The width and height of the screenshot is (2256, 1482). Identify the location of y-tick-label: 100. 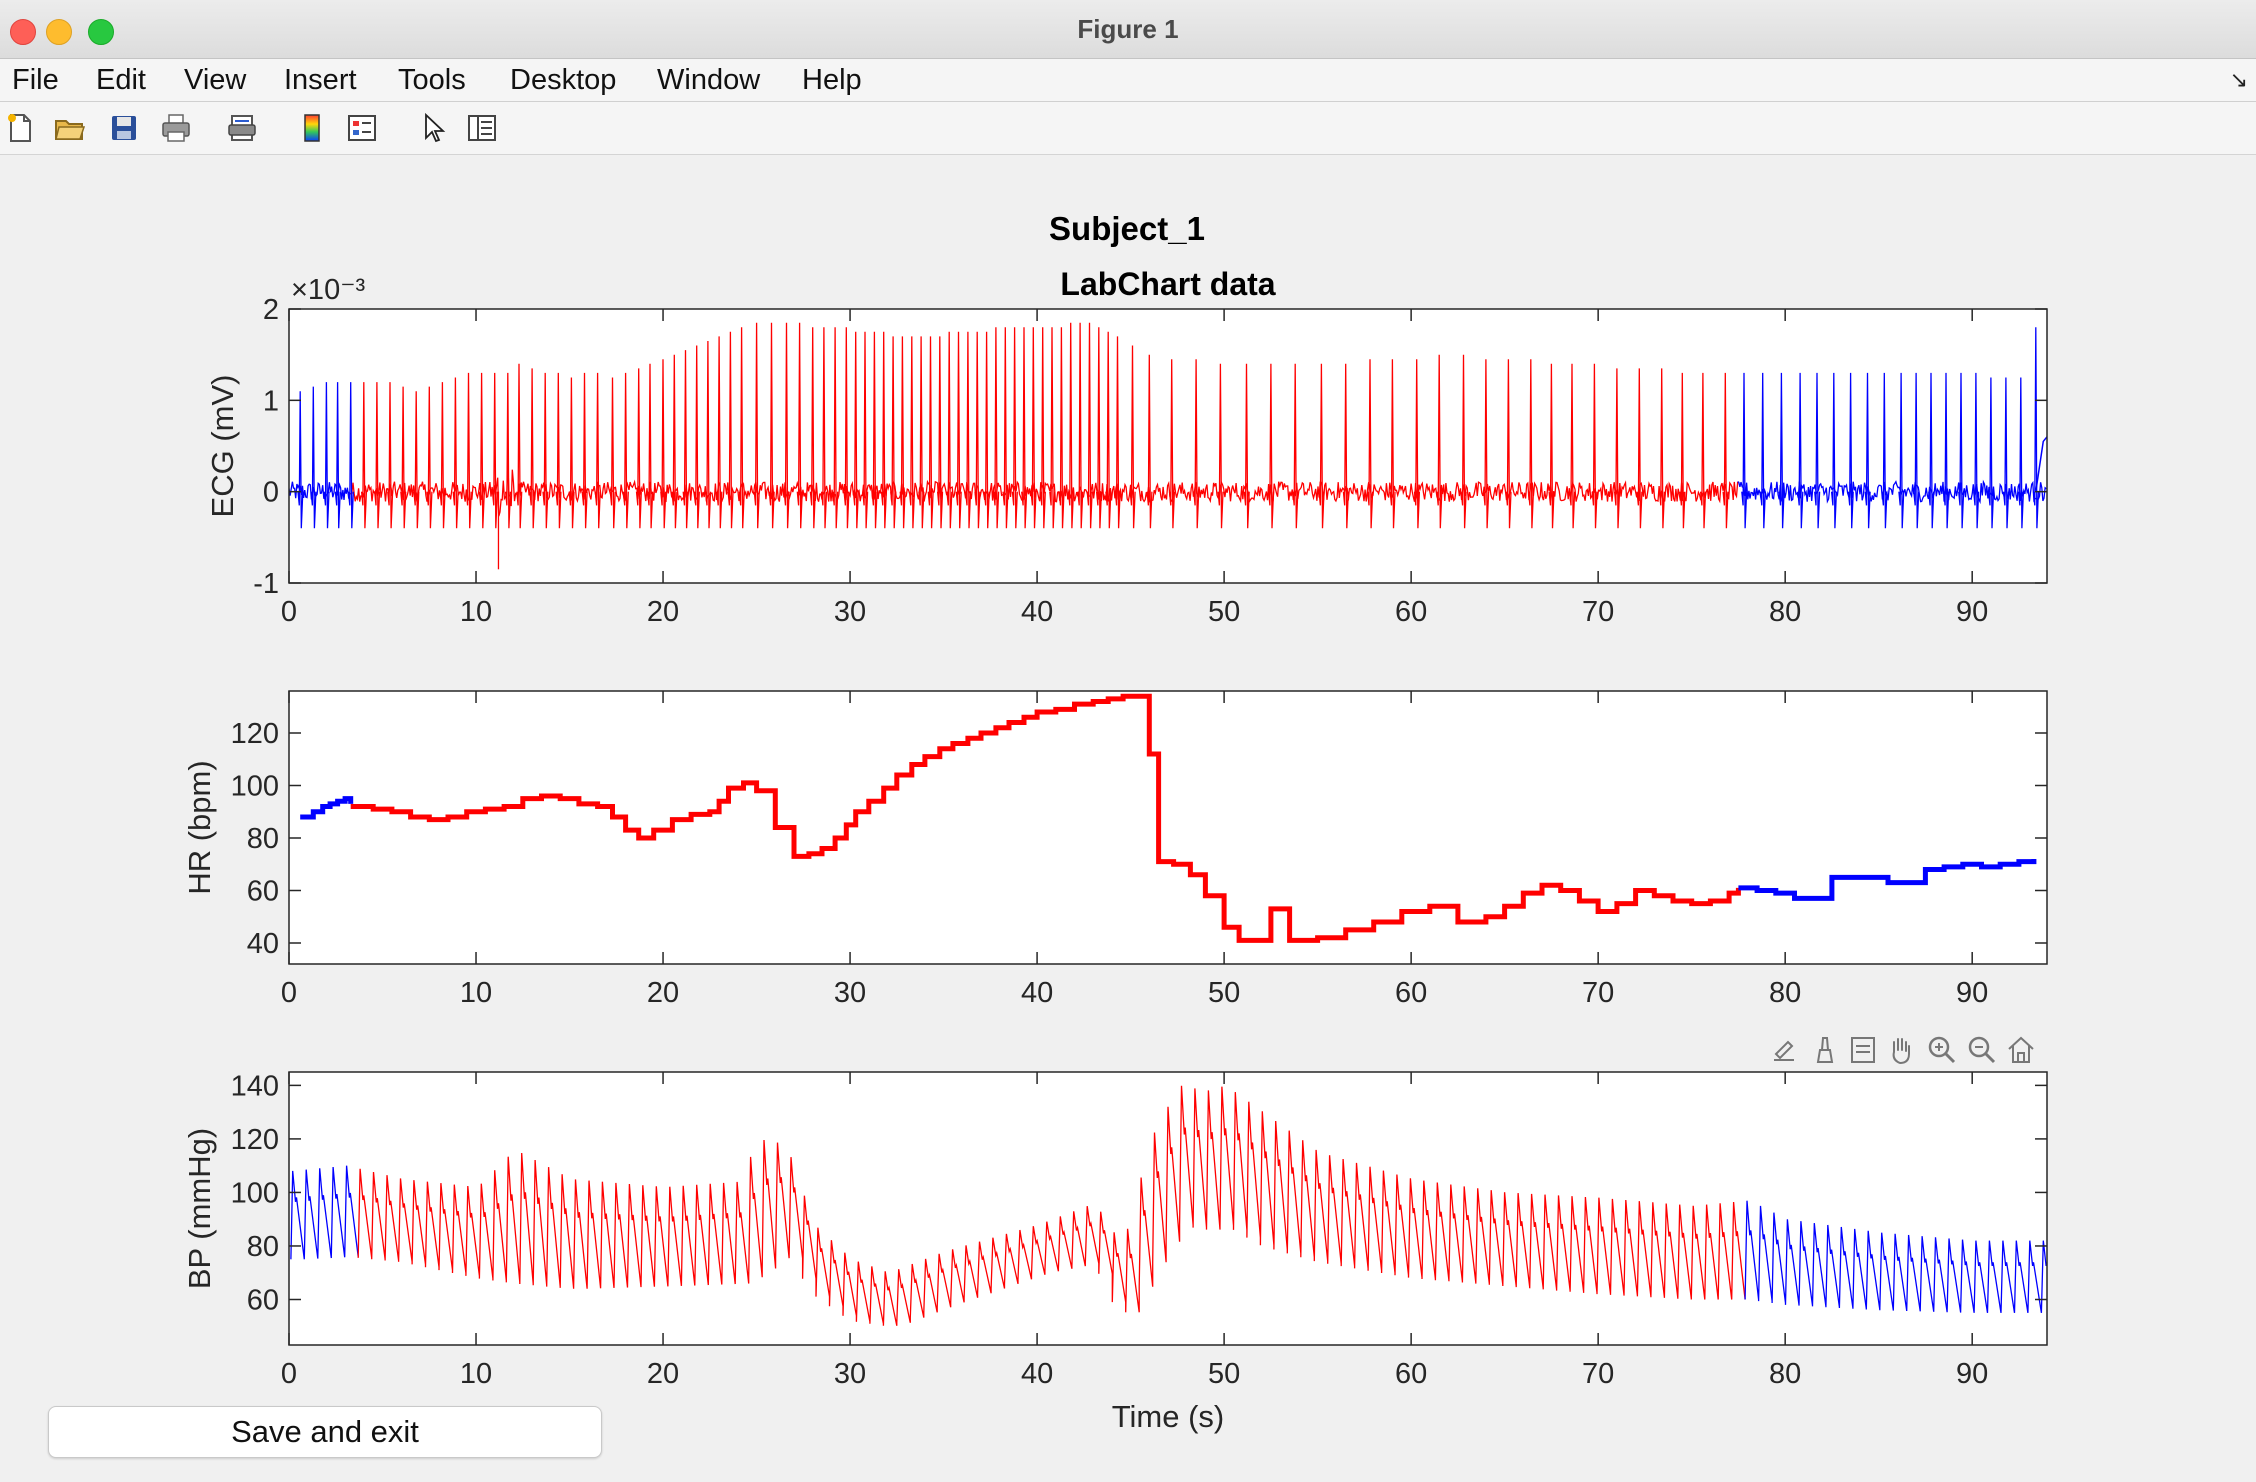
(255, 787).